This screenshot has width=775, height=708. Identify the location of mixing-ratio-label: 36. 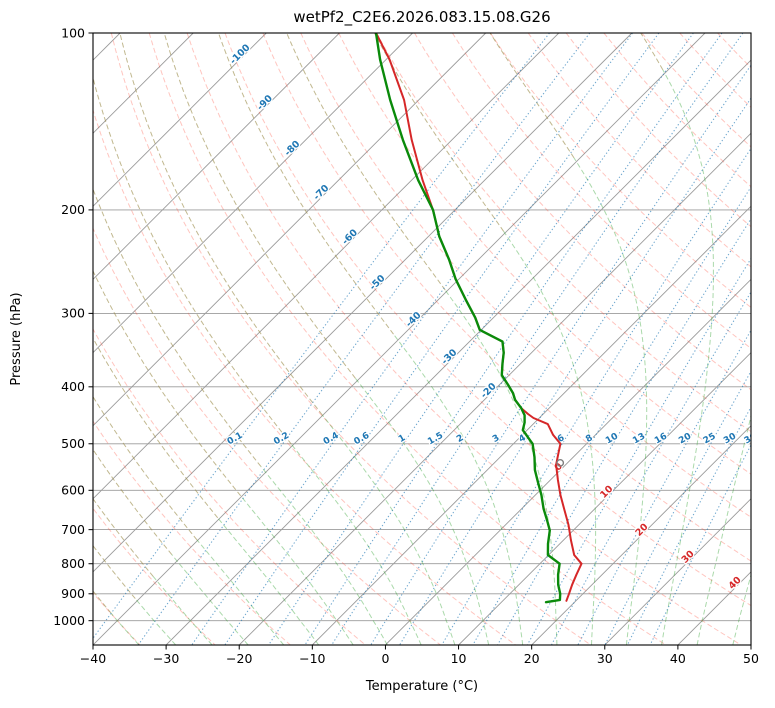
(751, 439).